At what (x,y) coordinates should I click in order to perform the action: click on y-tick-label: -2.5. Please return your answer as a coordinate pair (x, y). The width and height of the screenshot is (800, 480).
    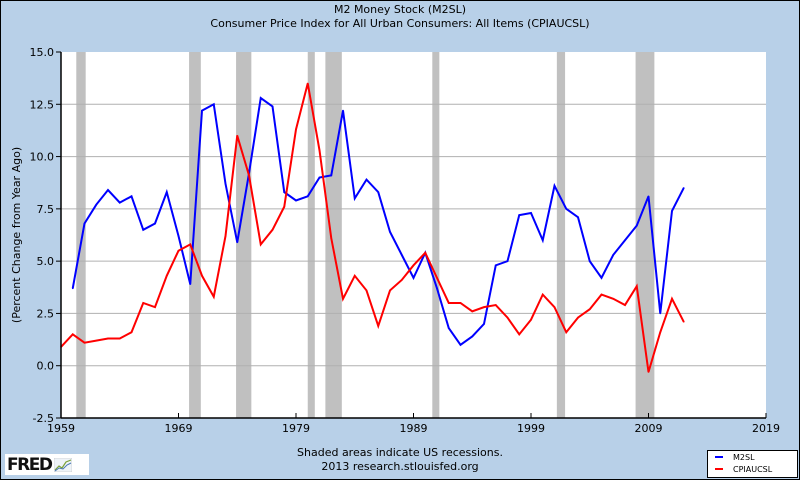
    Looking at the image, I should click on (43, 418).